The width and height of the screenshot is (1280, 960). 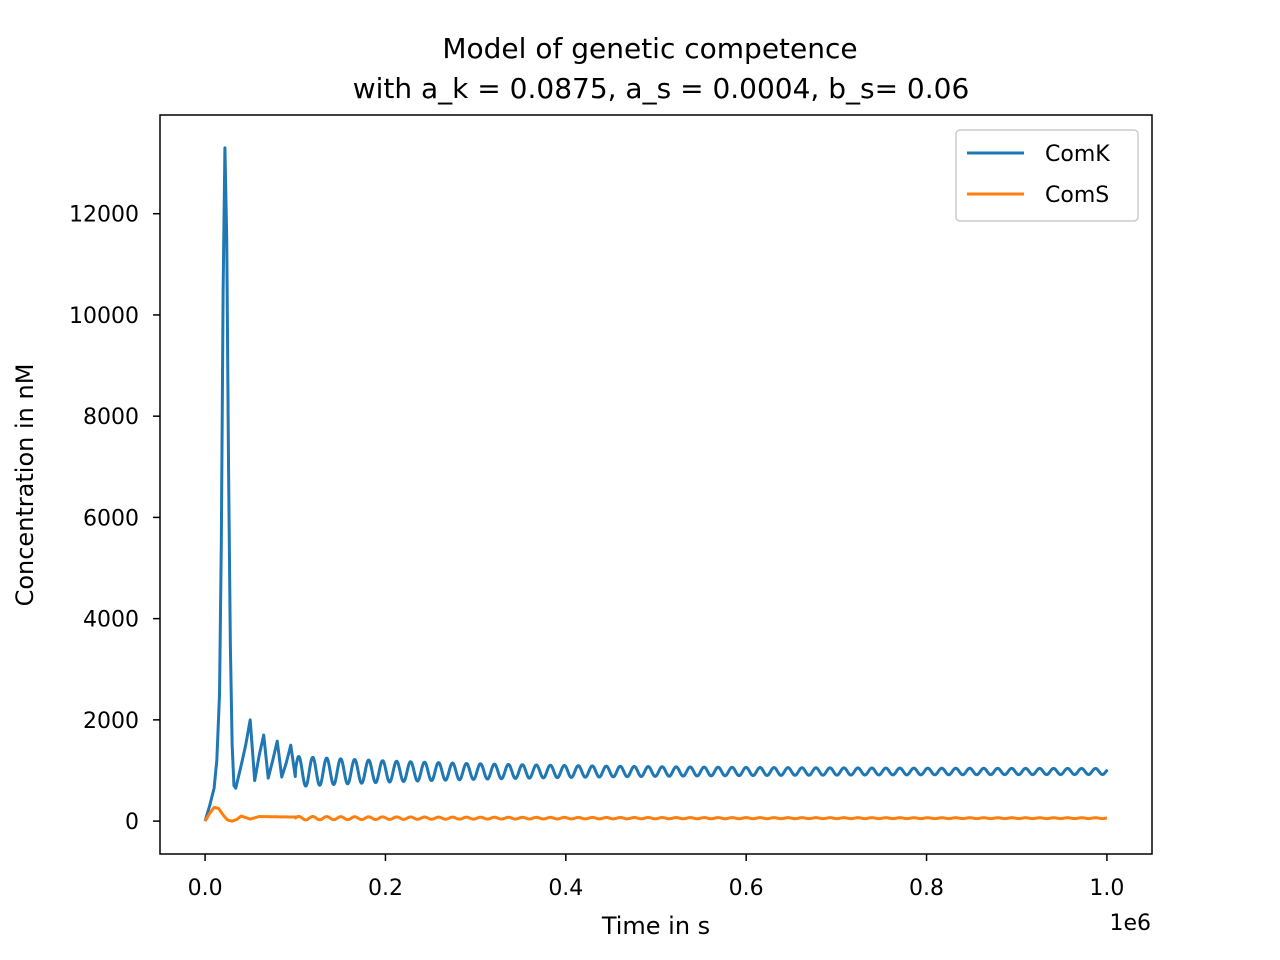 What do you see at coordinates (656, 814) in the screenshot?
I see `series-line-coms` at bounding box center [656, 814].